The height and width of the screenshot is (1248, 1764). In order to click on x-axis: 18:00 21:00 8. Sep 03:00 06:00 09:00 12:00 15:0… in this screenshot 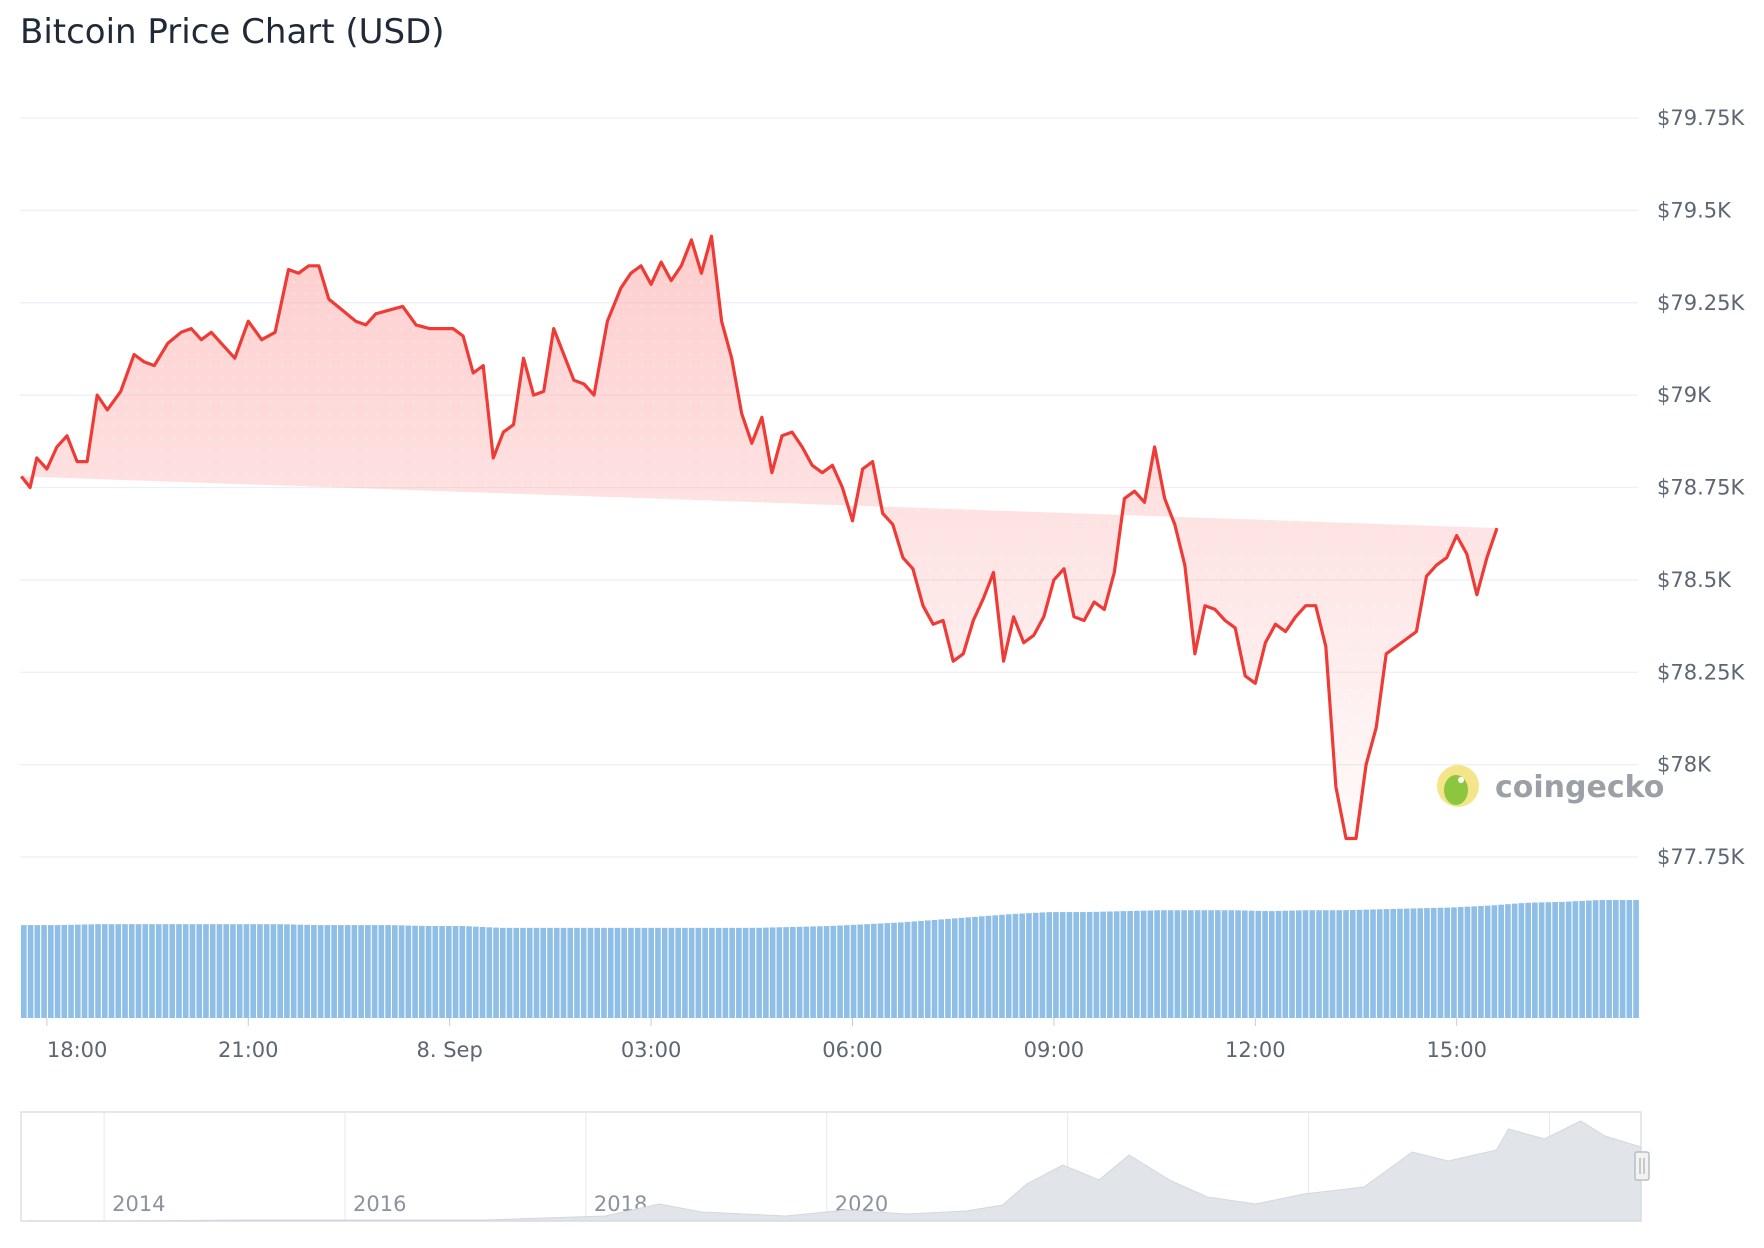, I will do `click(766, 1040)`.